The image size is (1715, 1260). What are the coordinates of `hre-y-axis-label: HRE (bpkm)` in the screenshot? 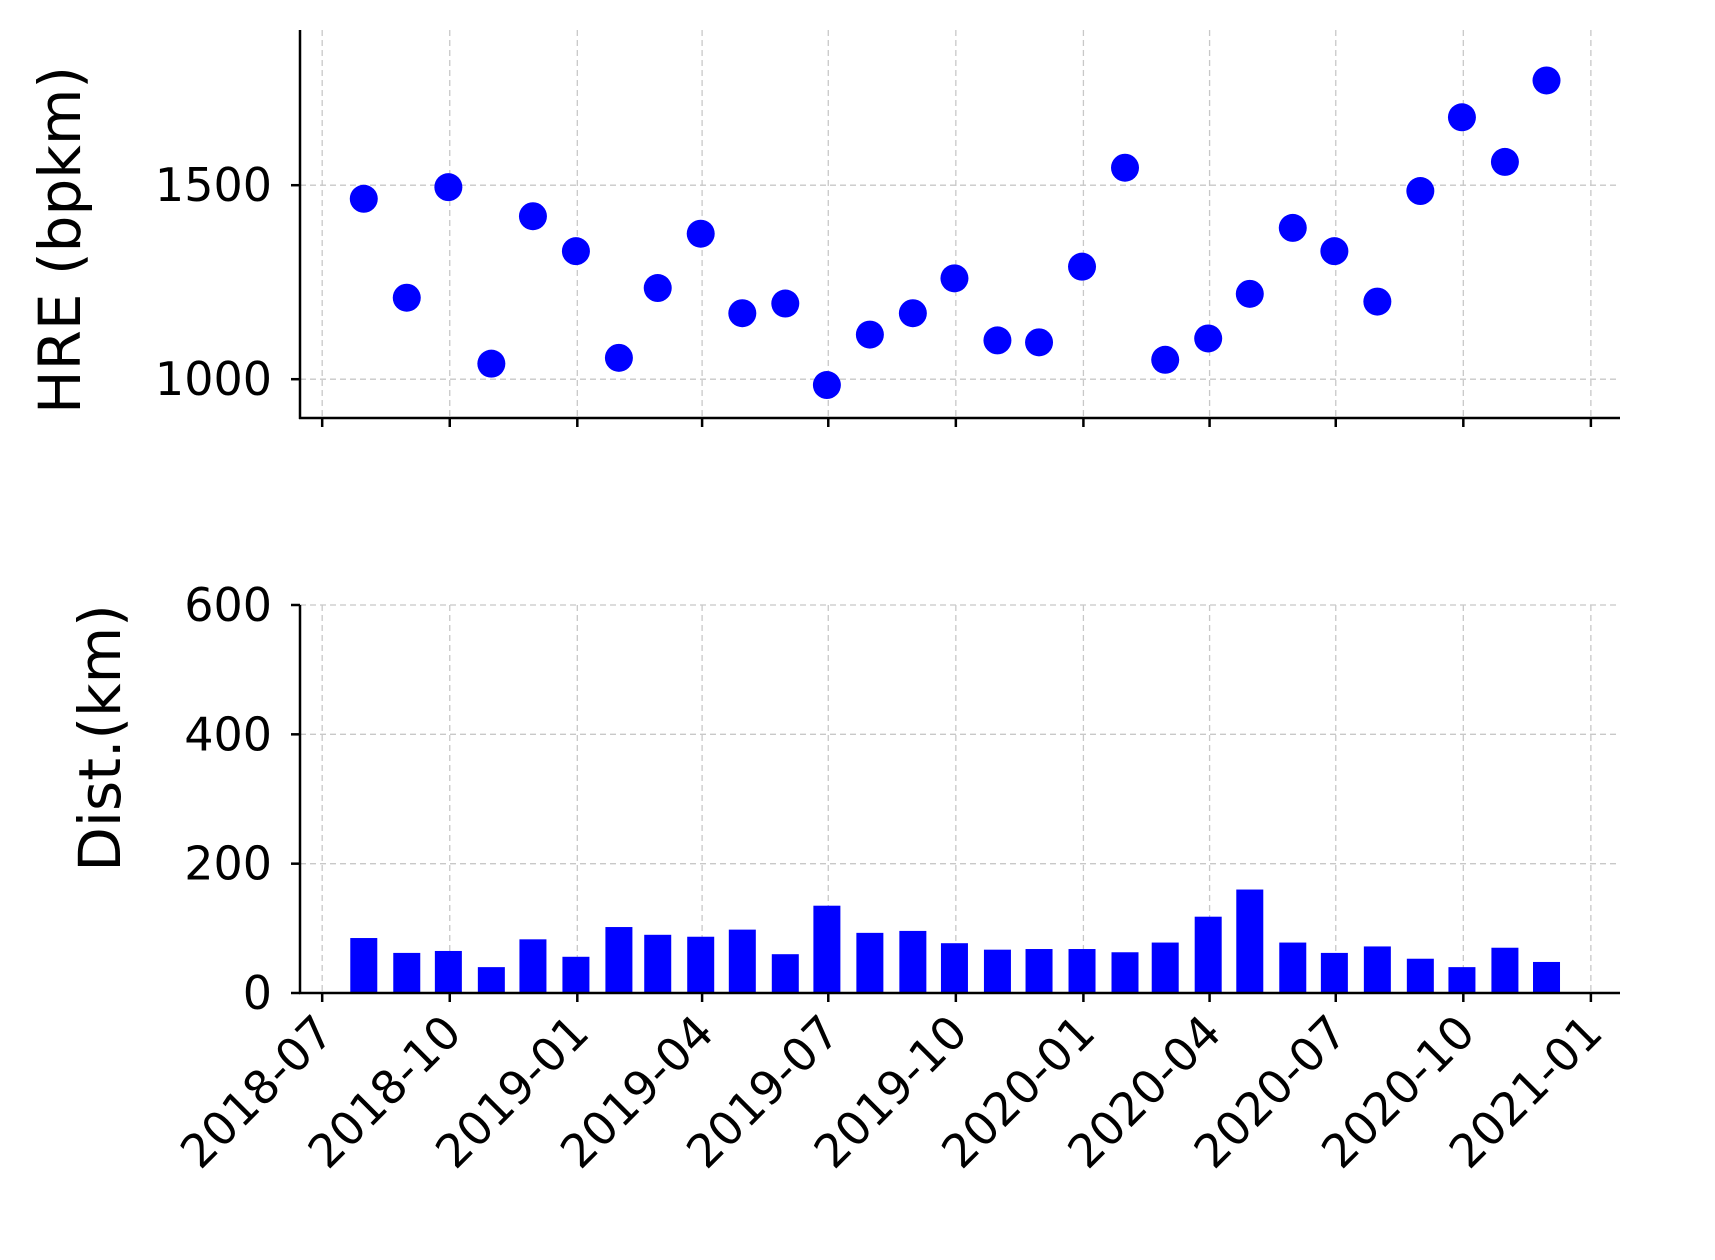 It's located at (60, 240).